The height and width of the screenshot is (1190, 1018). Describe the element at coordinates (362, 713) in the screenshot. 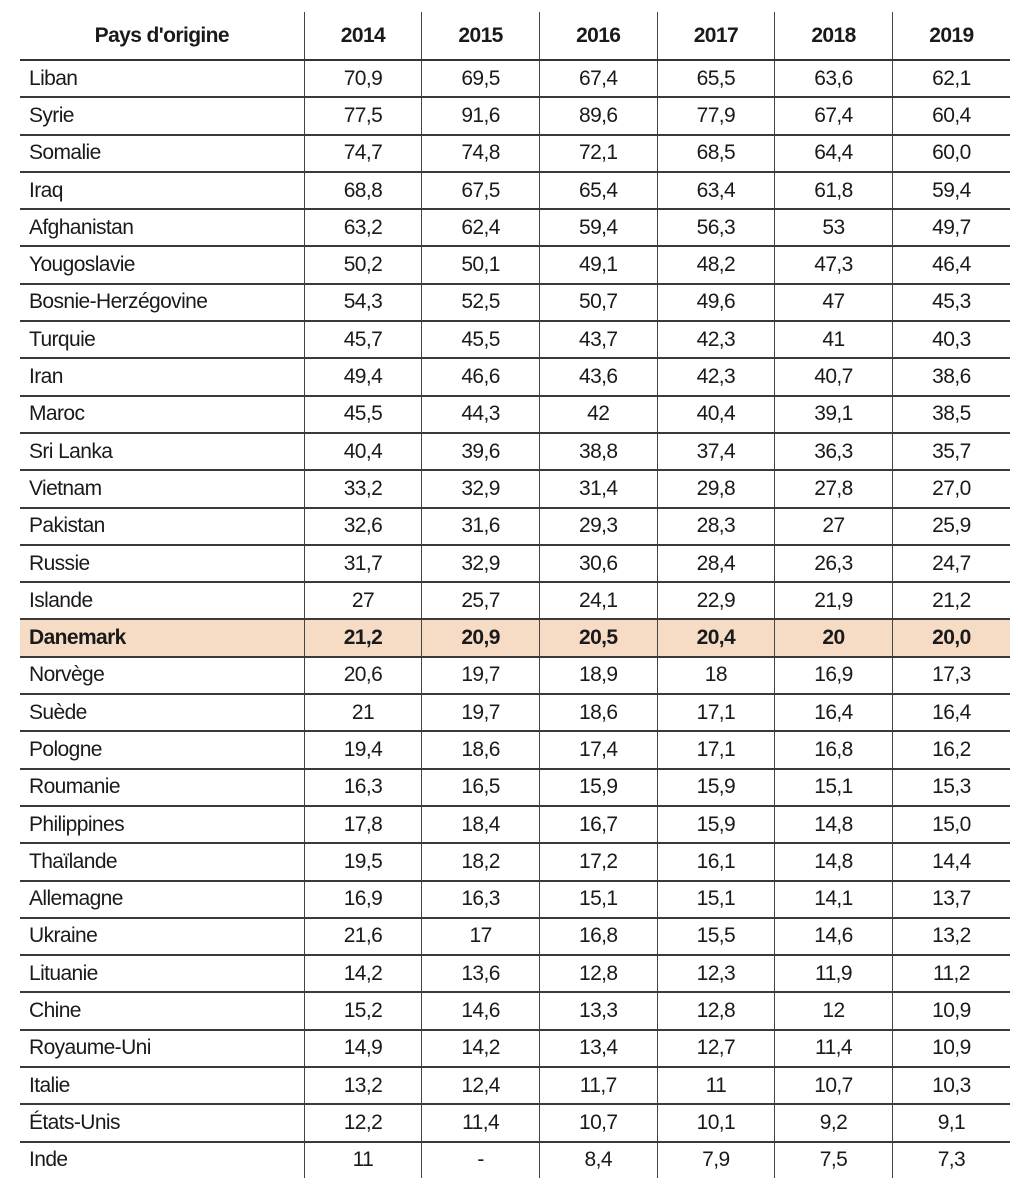

I see `value-cell: 21` at that location.